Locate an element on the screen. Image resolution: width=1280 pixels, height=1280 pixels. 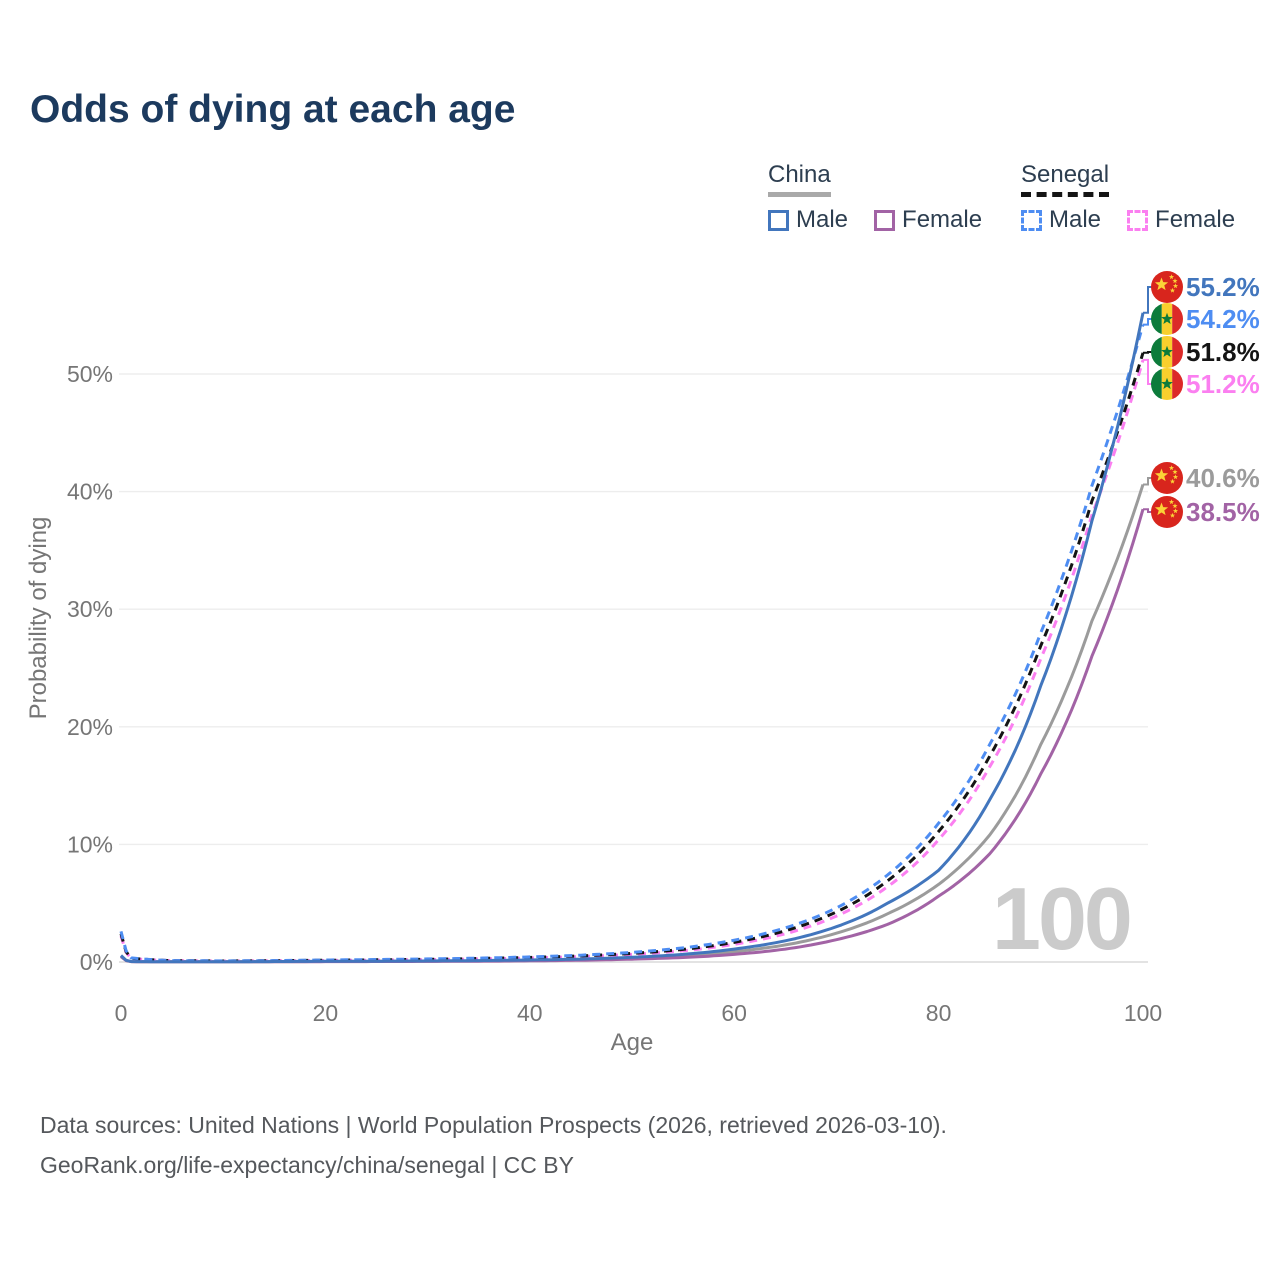
legend-label-senegal-male: Male is located at coordinates (1075, 219).